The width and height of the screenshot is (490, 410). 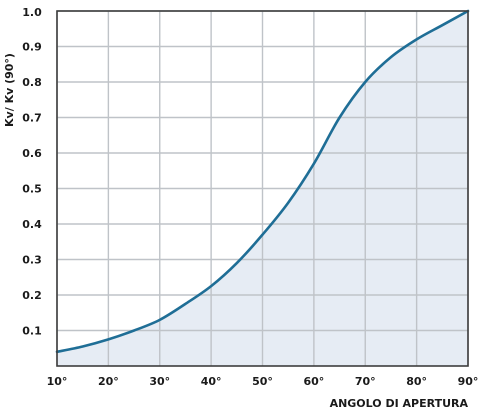 I want to click on y-tick-label: 0.1, so click(x=32, y=331).